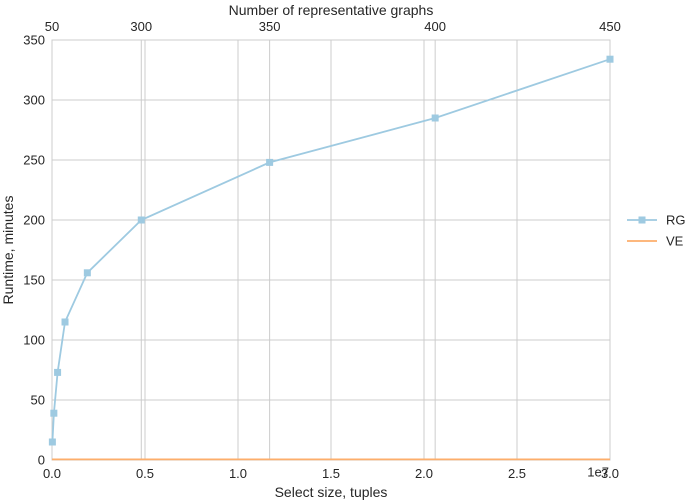 The width and height of the screenshot is (691, 501). What do you see at coordinates (34, 160) in the screenshot?
I see `y-tick-label: 250` at bounding box center [34, 160].